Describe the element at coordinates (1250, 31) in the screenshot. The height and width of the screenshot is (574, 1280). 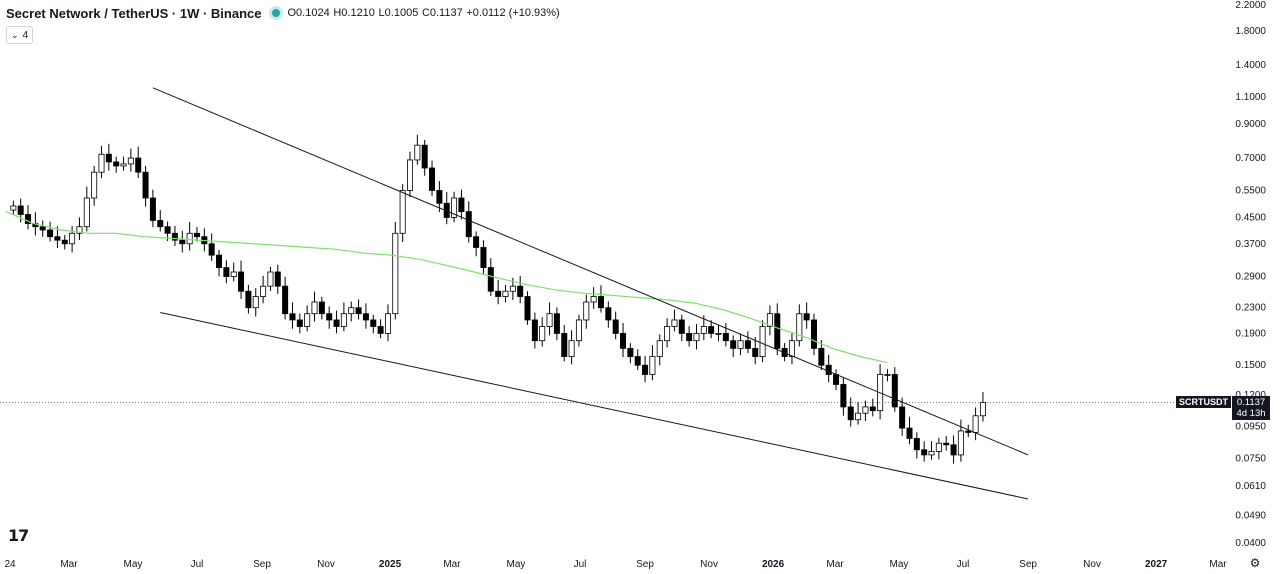
I see `y-tick-label: 1.8000` at that location.